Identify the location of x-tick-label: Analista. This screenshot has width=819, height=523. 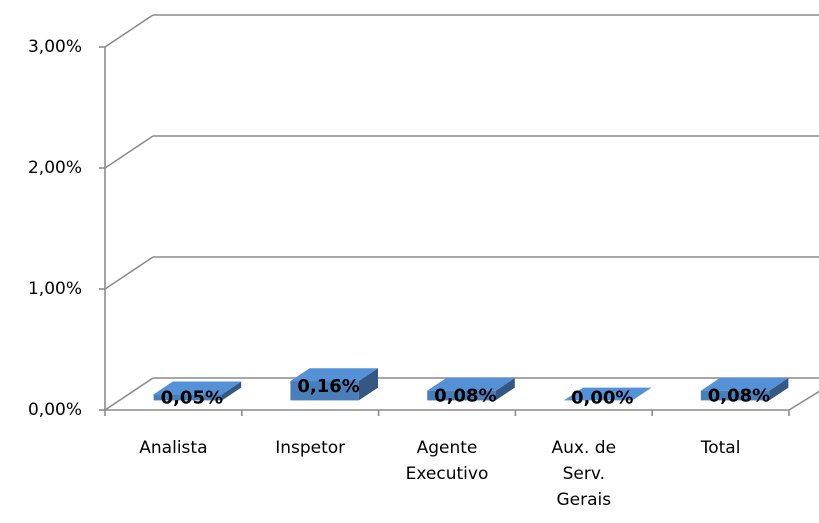
(173, 448).